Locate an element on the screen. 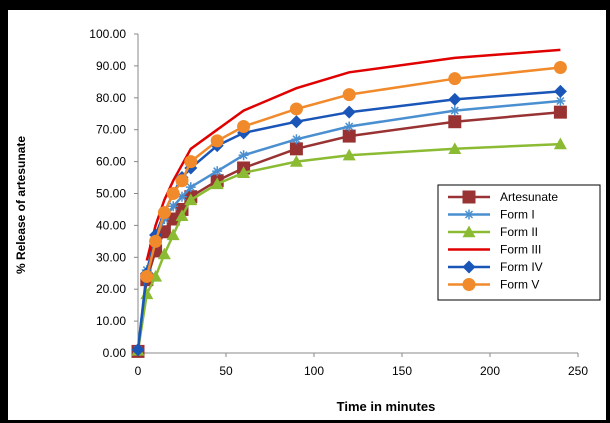 This screenshot has width=610, height=423. y-tick-label: 60.00 is located at coordinates (111, 162).